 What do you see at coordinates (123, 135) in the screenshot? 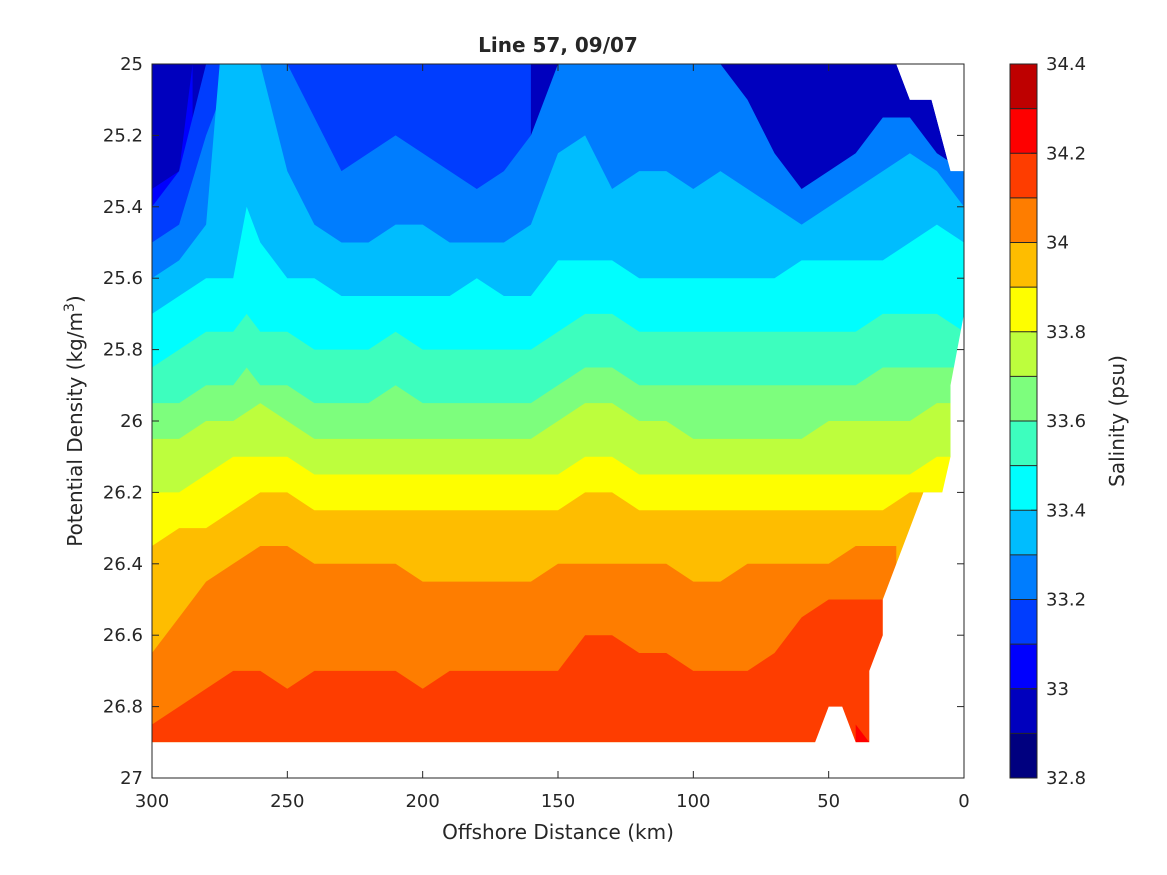
I see `y-tick-label: 25.2` at bounding box center [123, 135].